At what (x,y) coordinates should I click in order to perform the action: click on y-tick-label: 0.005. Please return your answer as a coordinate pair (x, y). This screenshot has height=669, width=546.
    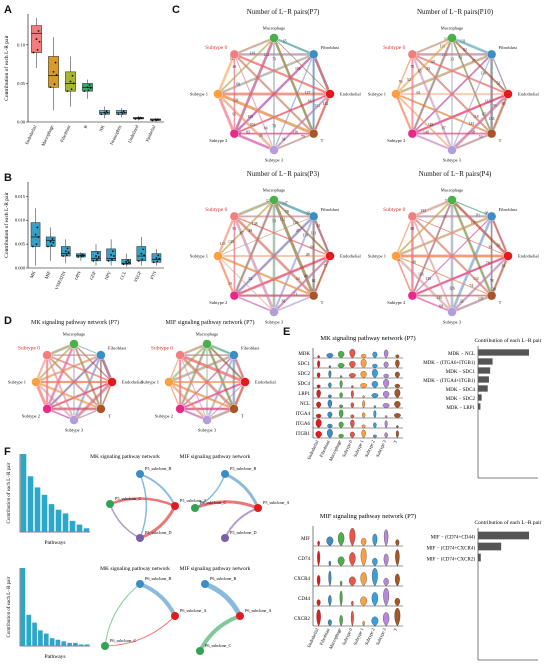
    Looking at the image, I should click on (20, 244).